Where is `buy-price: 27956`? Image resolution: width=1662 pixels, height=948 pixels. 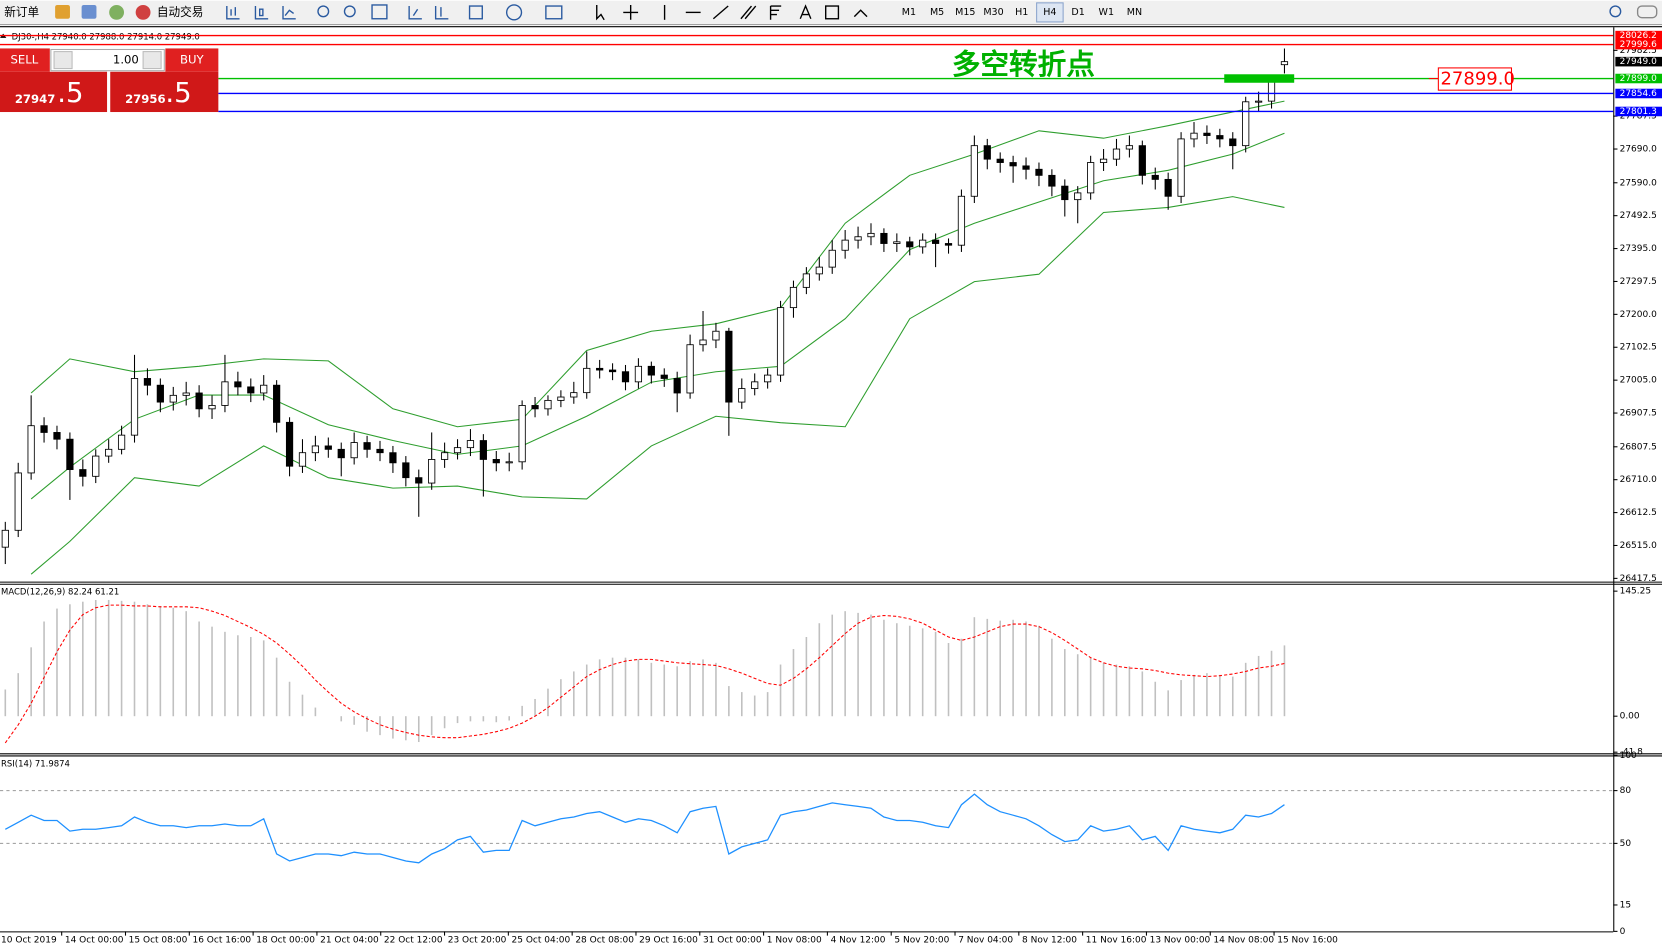
buy-price: 27956 is located at coordinates (145, 99).